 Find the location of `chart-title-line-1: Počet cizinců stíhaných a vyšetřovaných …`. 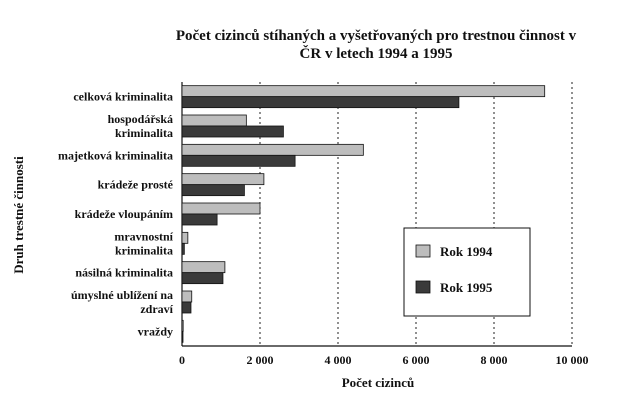

chart-title-line-1: Počet cizinců stíhaných a vyšetřovaných … is located at coordinates (376, 36).